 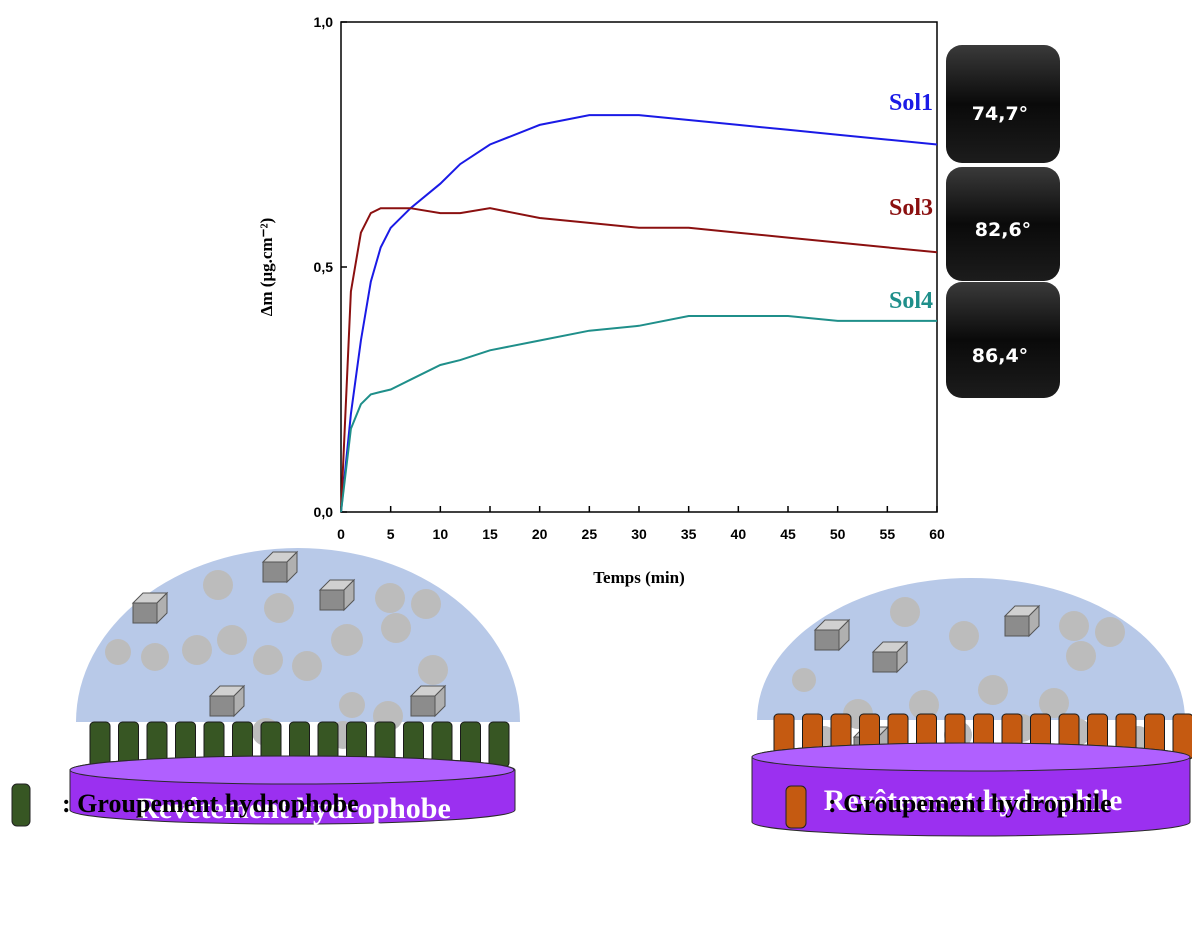 What do you see at coordinates (1000, 356) in the screenshot?
I see `contact-angle: 86,4°` at bounding box center [1000, 356].